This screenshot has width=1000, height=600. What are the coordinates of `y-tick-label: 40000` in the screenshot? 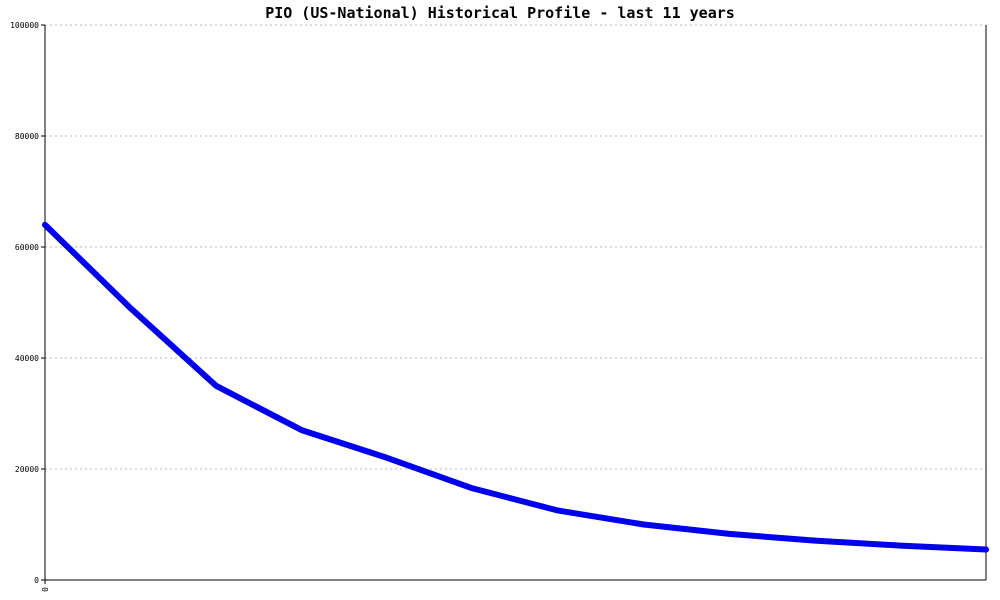 It's located at (27, 358).